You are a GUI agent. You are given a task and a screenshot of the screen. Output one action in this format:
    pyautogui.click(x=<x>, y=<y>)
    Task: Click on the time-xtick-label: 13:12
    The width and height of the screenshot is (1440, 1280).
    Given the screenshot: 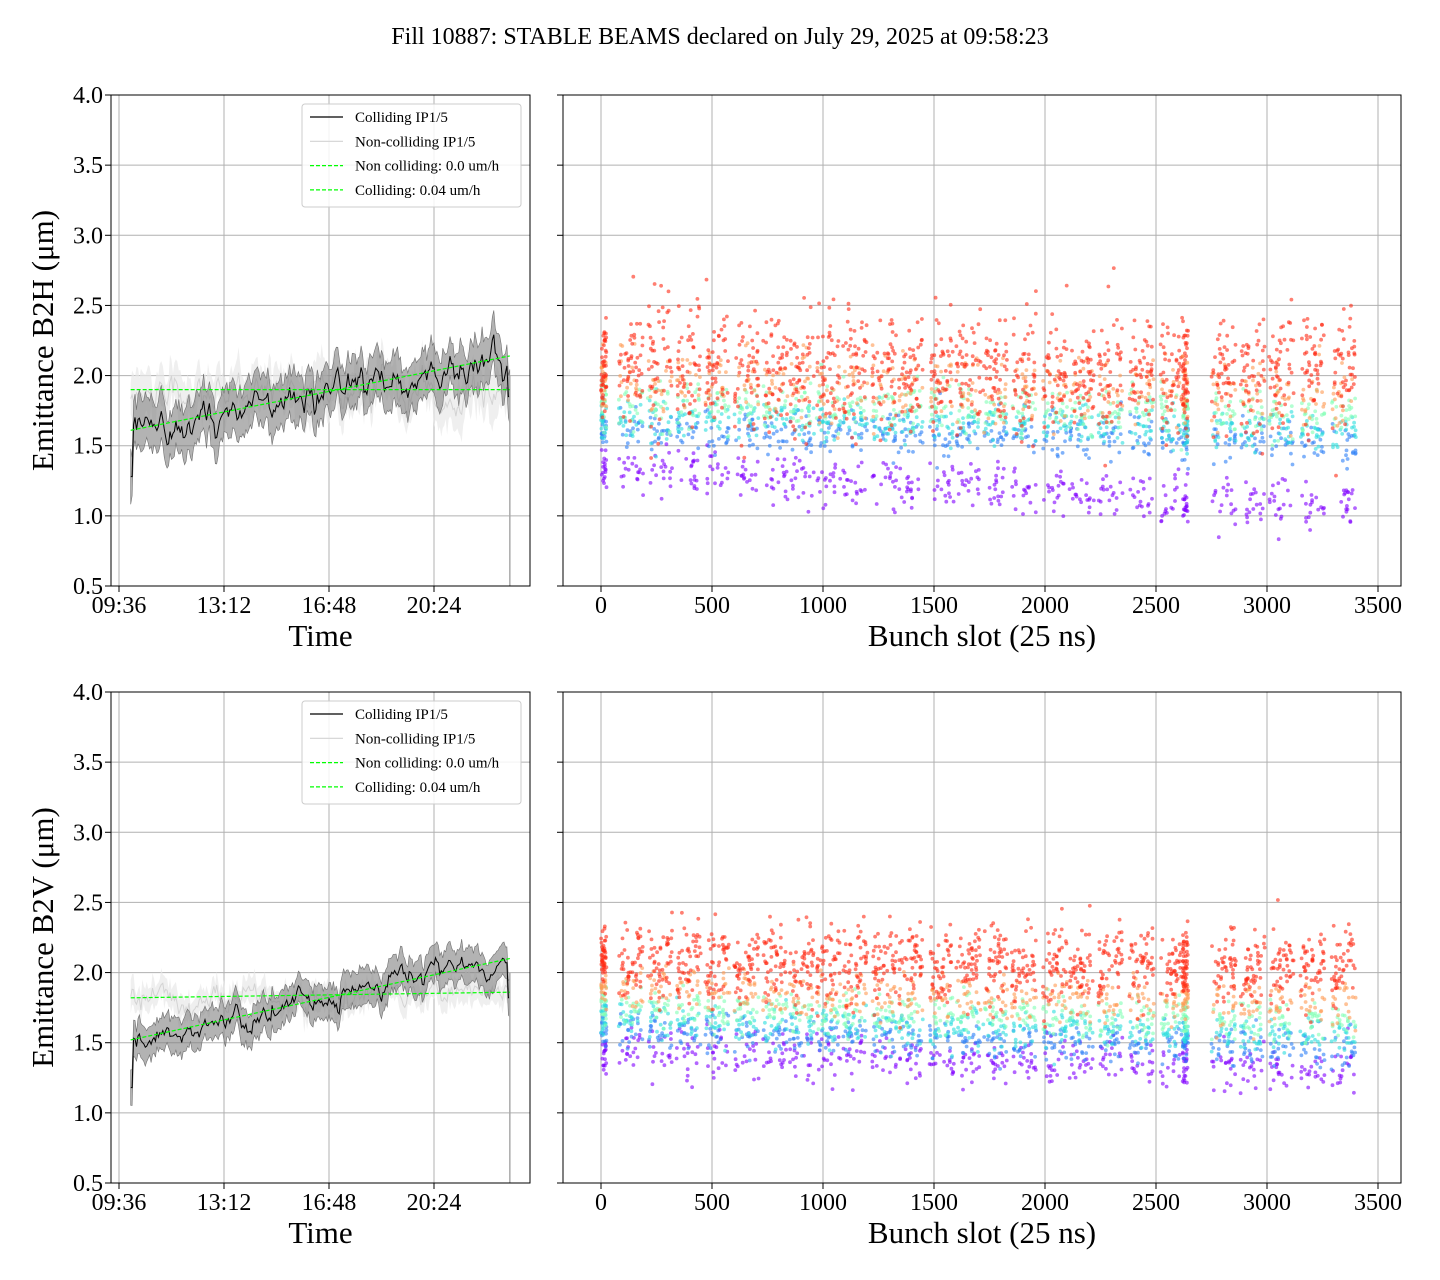 What is the action you would take?
    pyautogui.click(x=224, y=606)
    